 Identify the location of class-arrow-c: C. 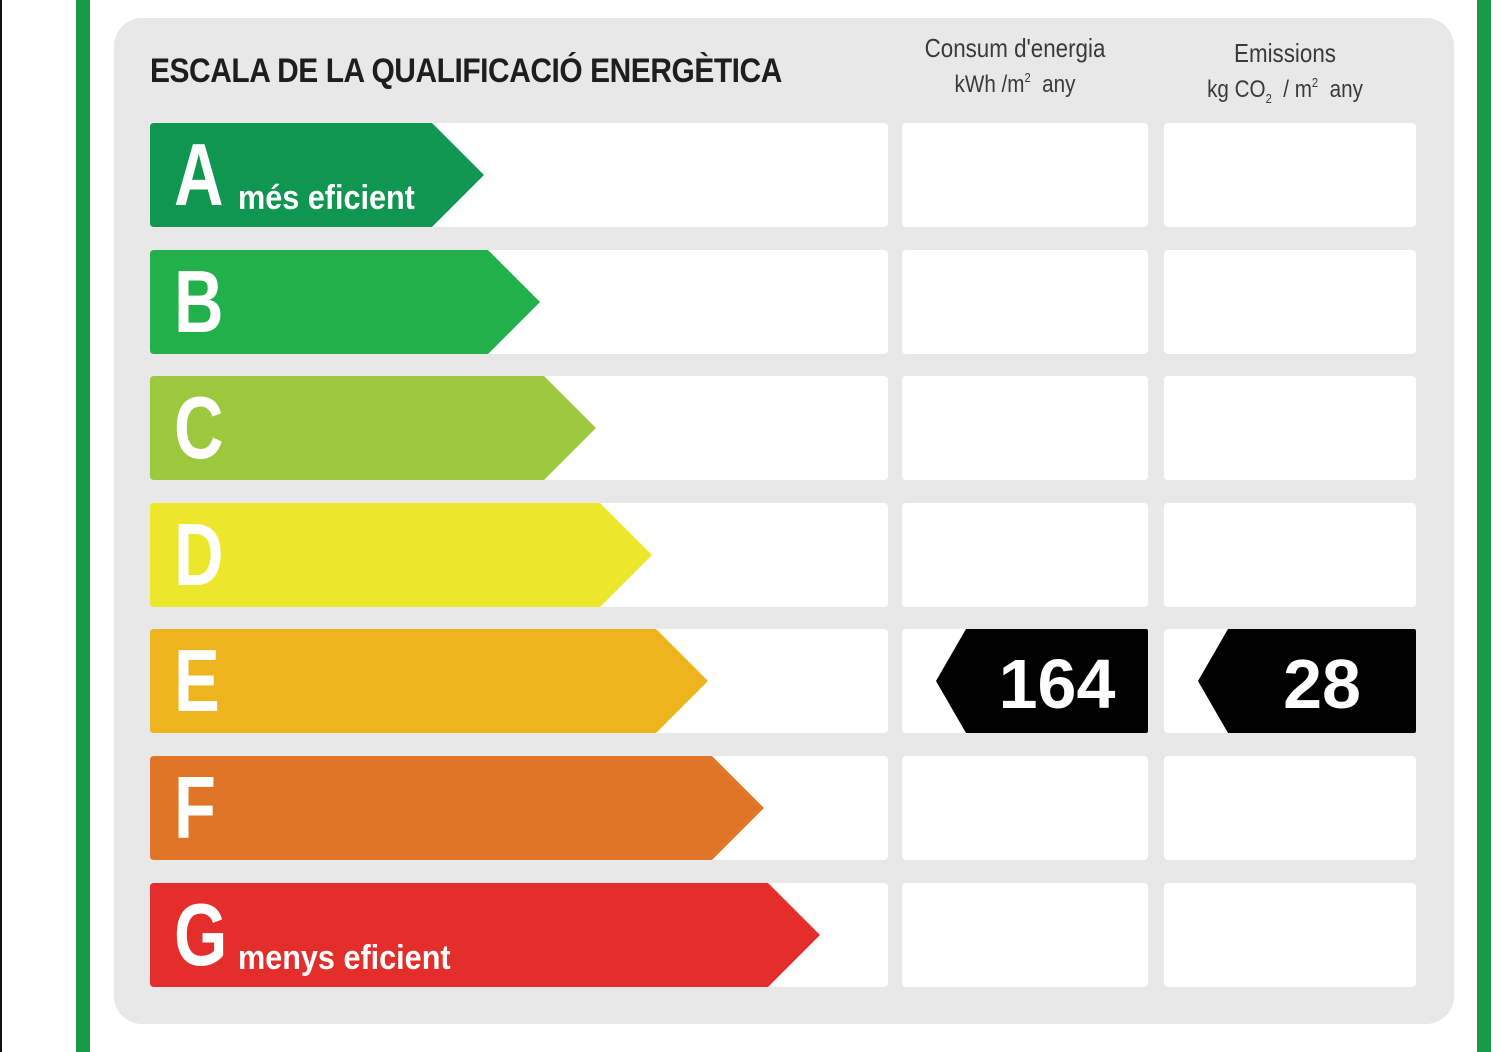
(373, 428).